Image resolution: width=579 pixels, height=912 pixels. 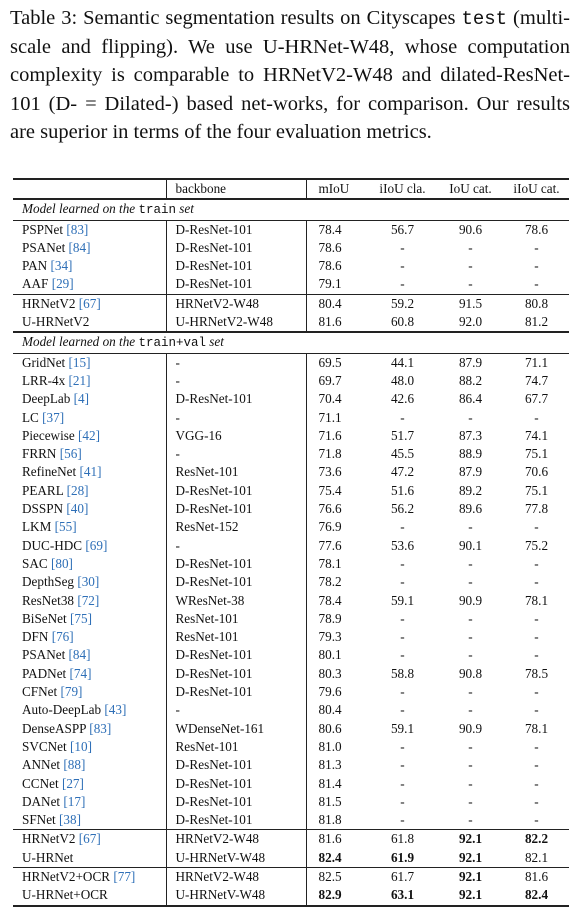 I want to click on citation-link: [67], so click(x=89, y=839).